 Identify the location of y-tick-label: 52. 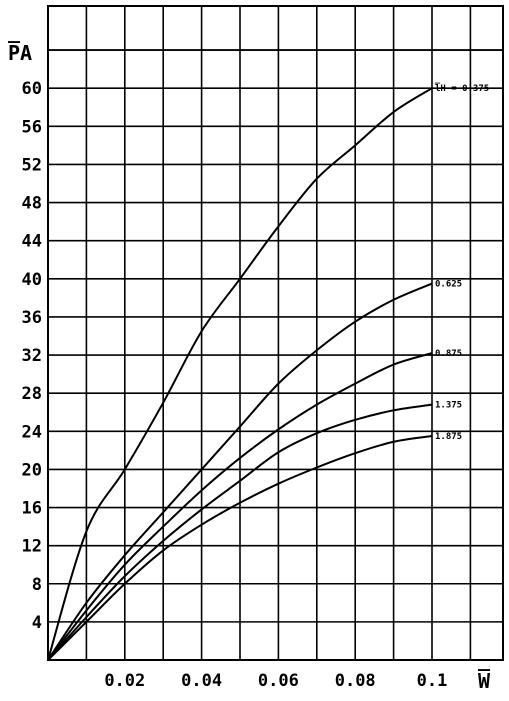
(32, 165).